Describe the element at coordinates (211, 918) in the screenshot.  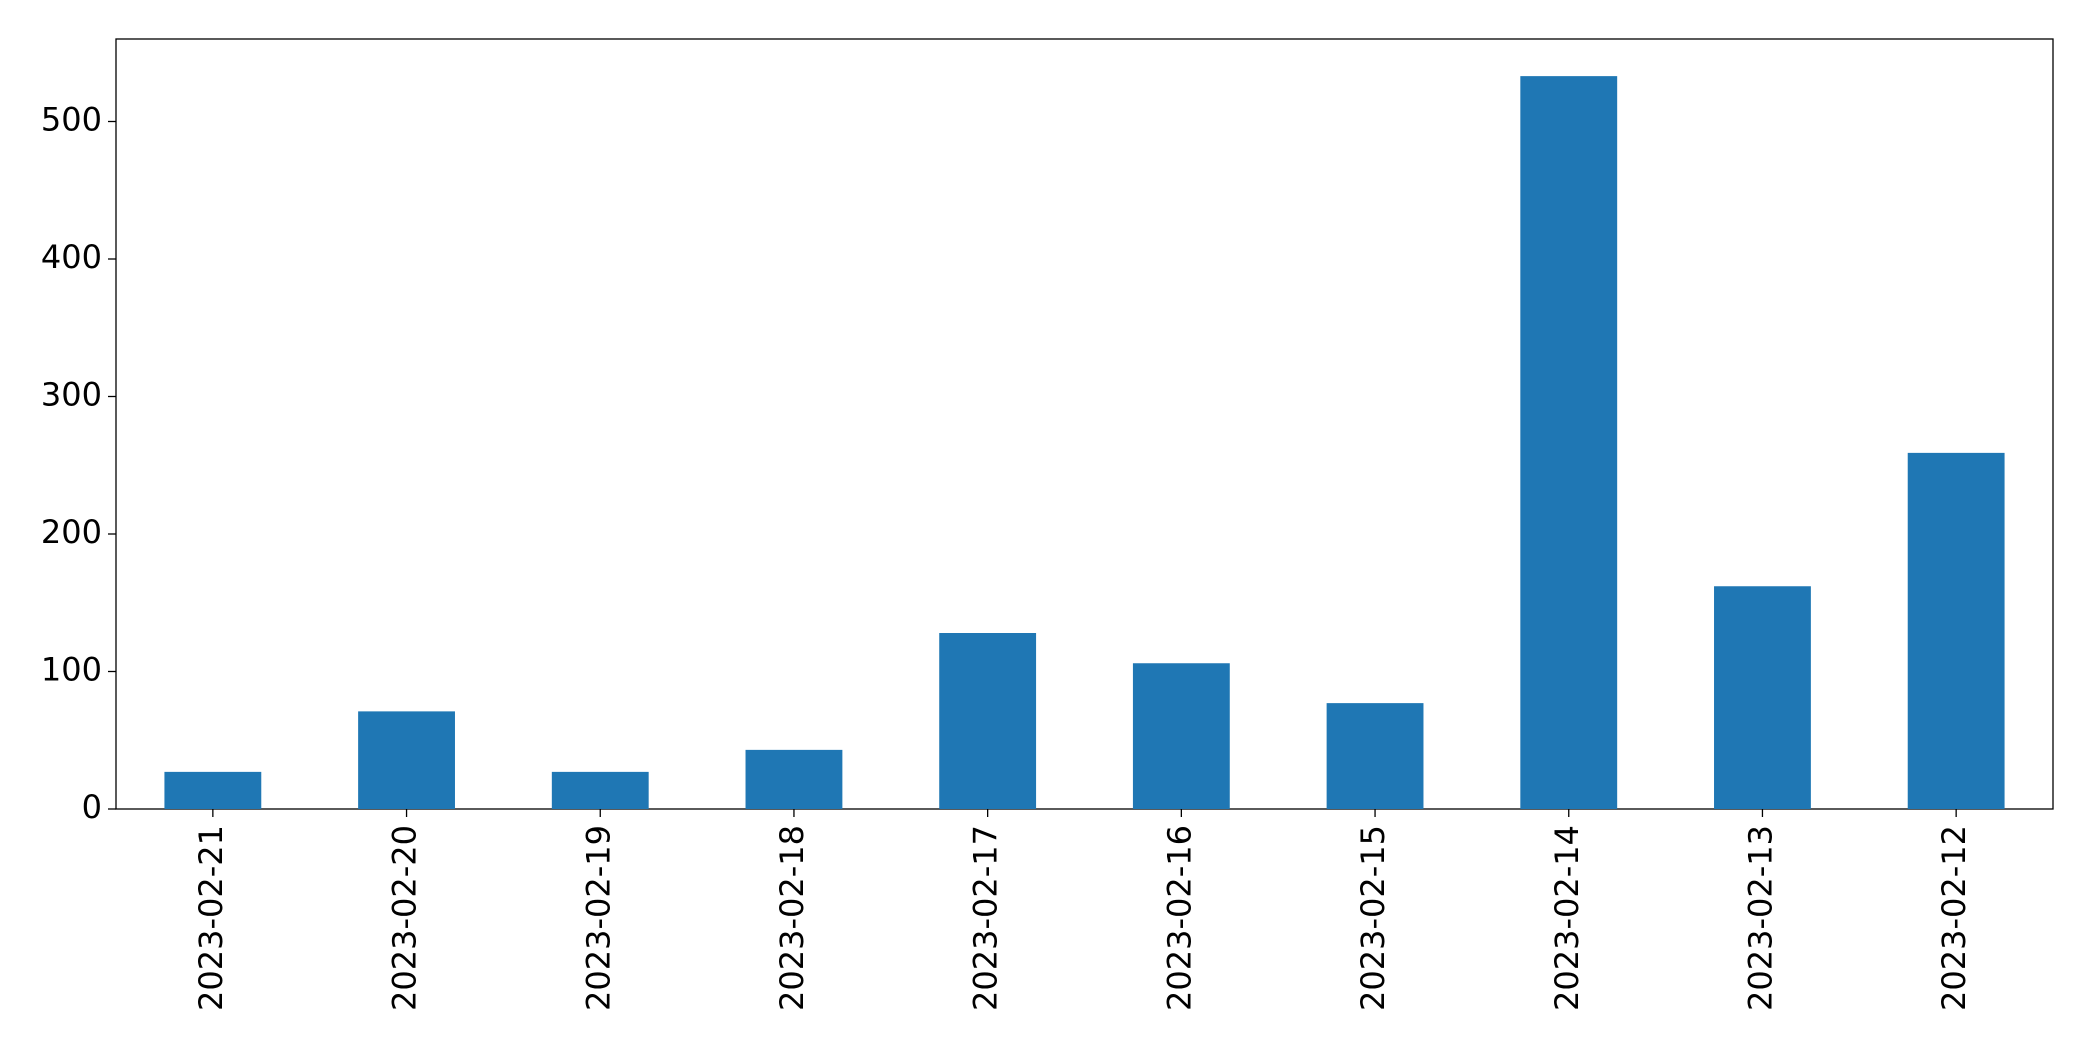
I see `x-tick-label: 2023-02-21` at that location.